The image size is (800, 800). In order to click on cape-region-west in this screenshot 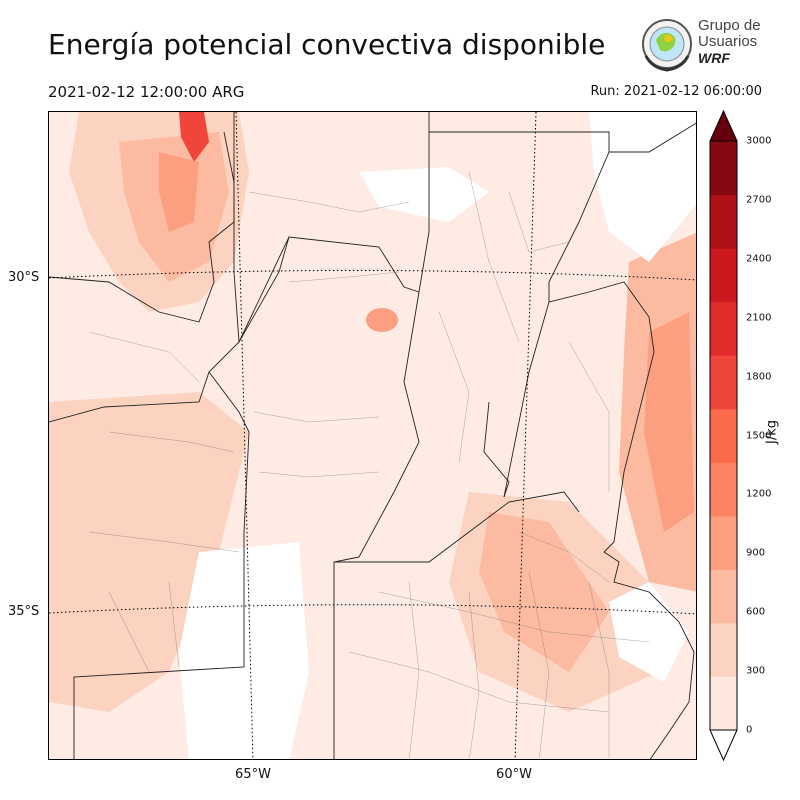, I will do `click(149, 552)`.